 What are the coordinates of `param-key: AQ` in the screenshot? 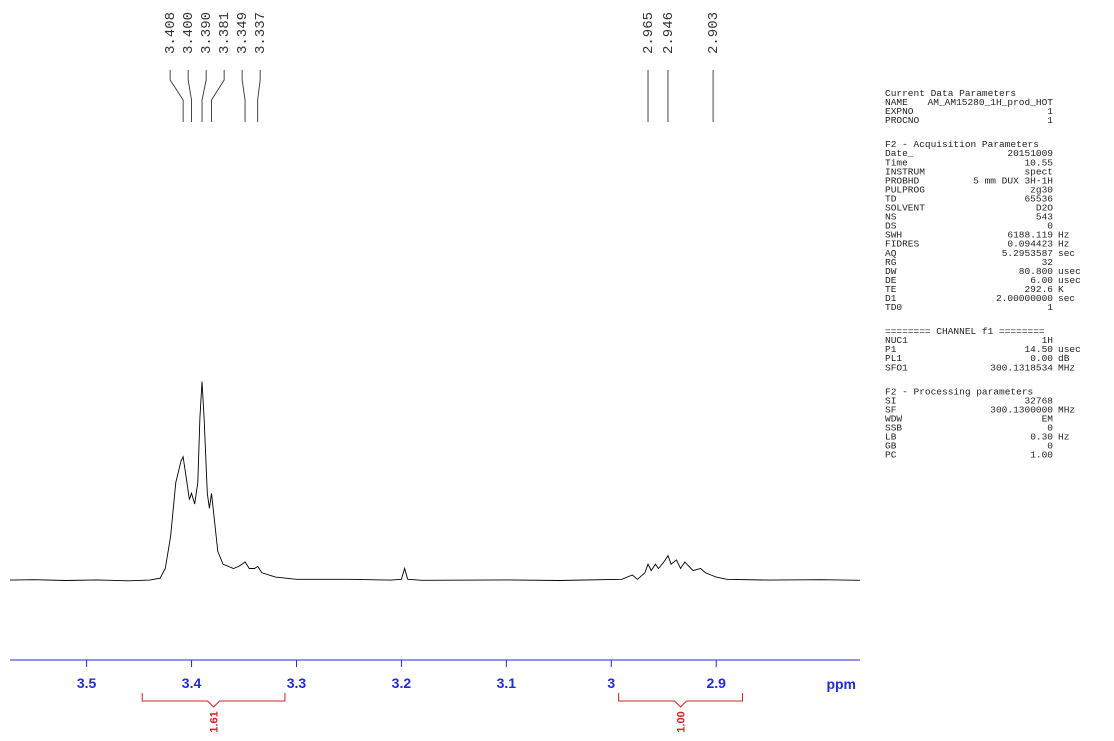 It's located at (891, 253).